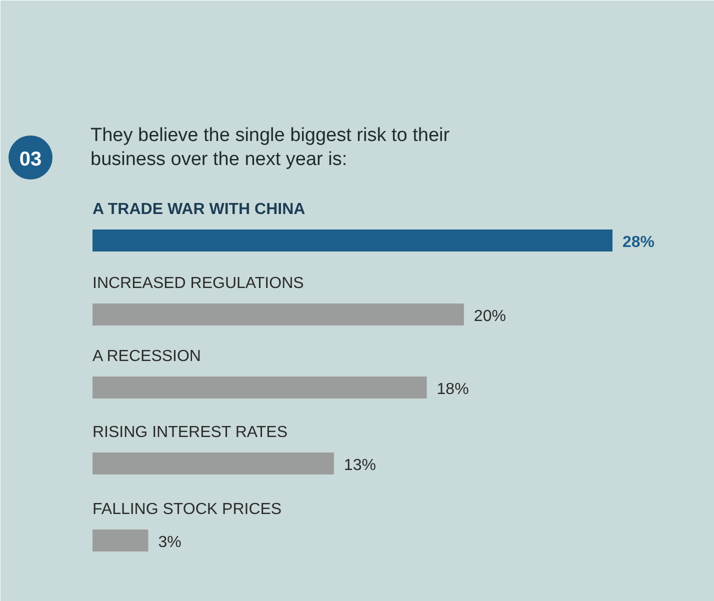 The width and height of the screenshot is (714, 601). Describe the element at coordinates (360, 465) in the screenshot. I see `data-label: 13%` at that location.